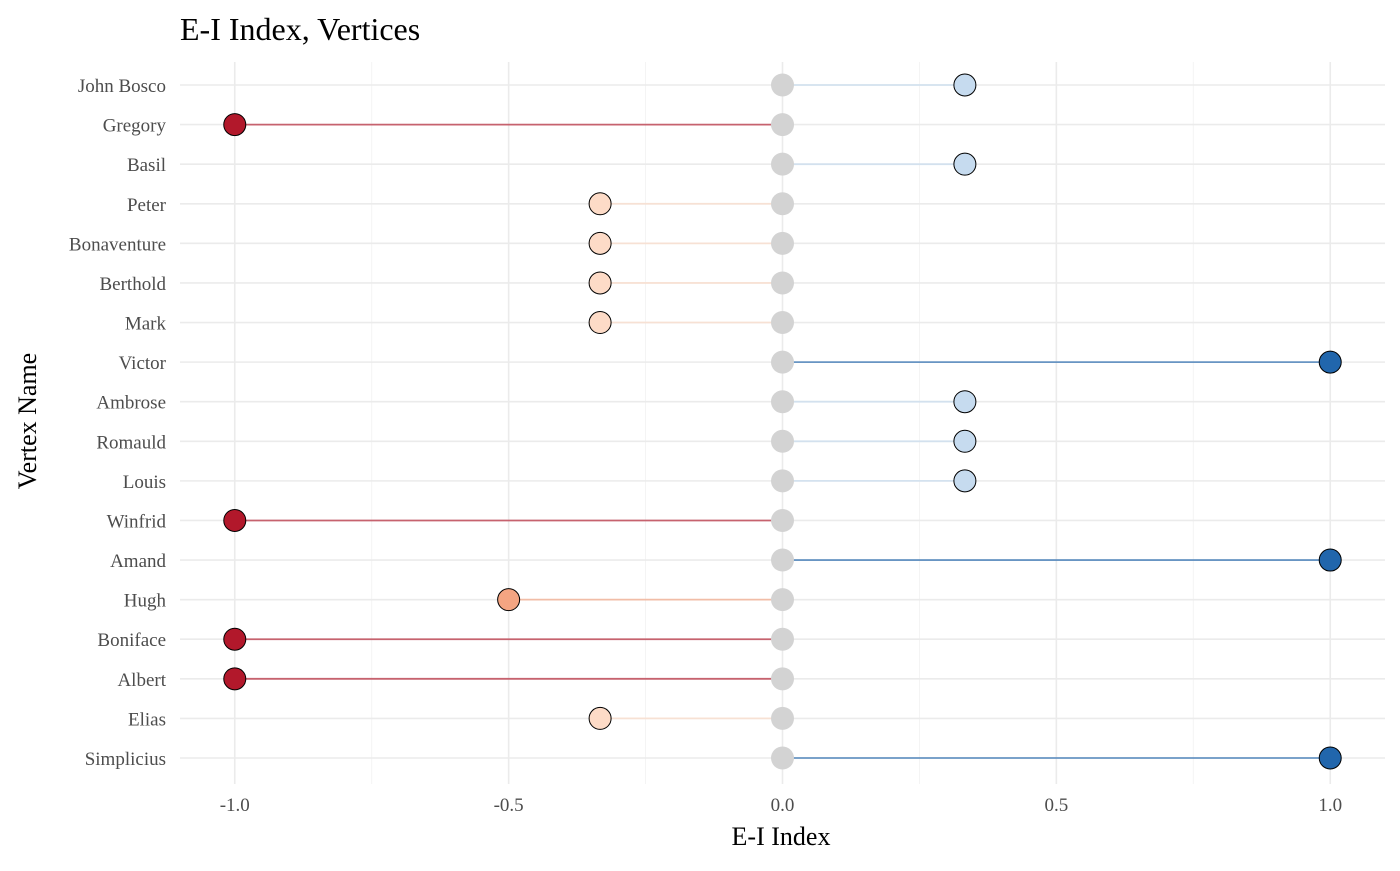 Image resolution: width=1400 pixels, height=871 pixels. What do you see at coordinates (146, 324) in the screenshot?
I see `y-category-label: Mark` at bounding box center [146, 324].